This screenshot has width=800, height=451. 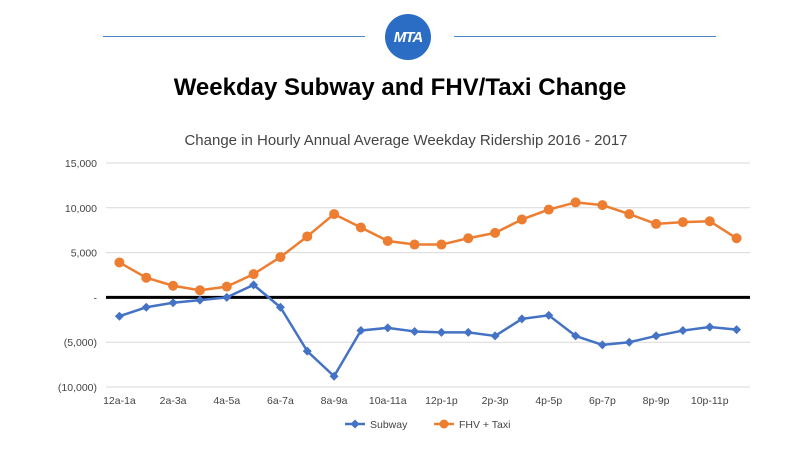 What do you see at coordinates (388, 401) in the screenshot?
I see `x-tick-label: 10a-11a` at bounding box center [388, 401].